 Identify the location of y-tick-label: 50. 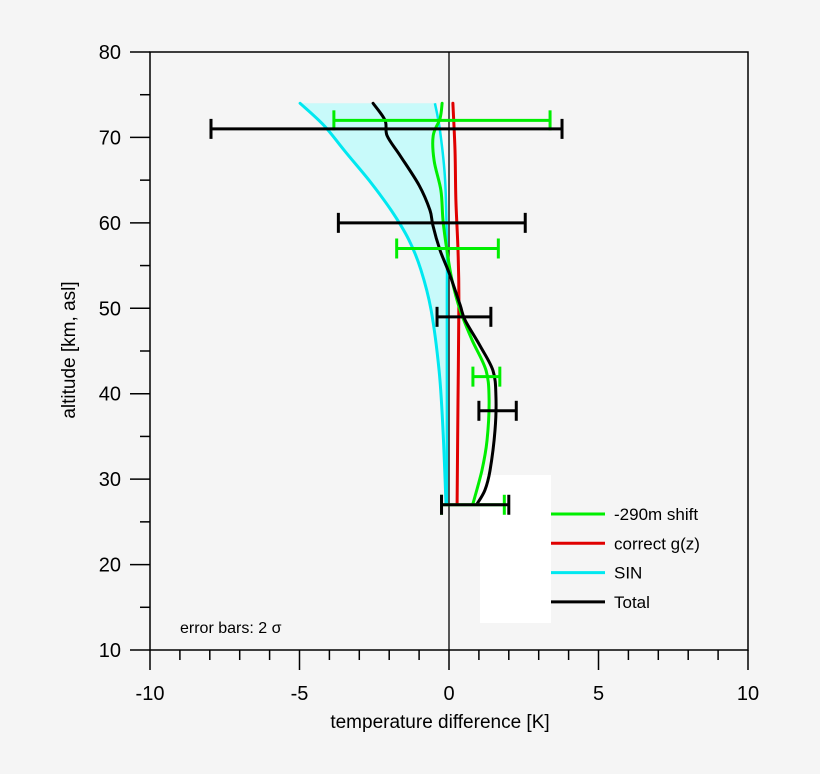
(110, 309).